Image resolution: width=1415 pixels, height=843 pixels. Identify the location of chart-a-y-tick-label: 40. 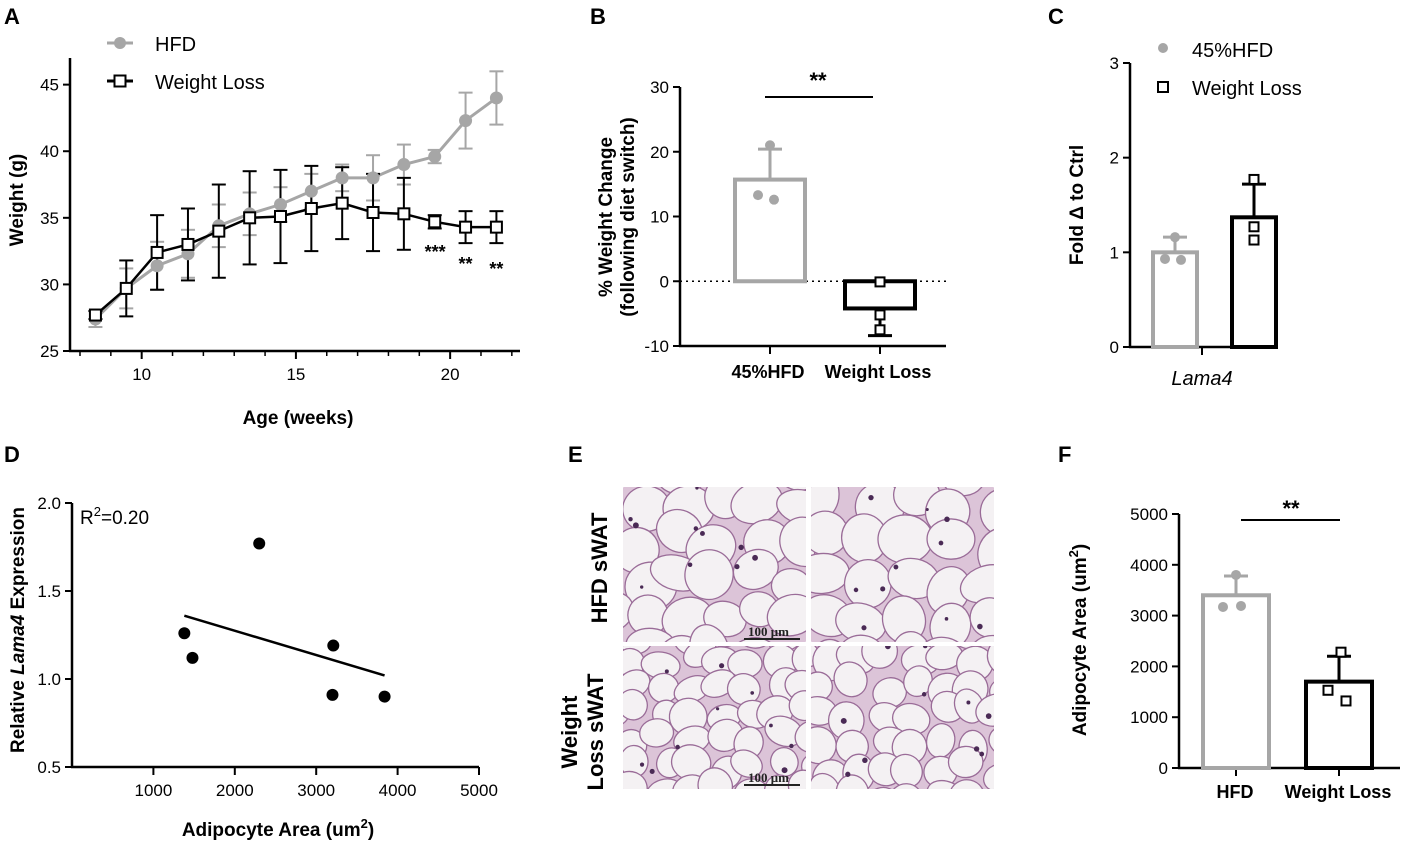
(49, 151).